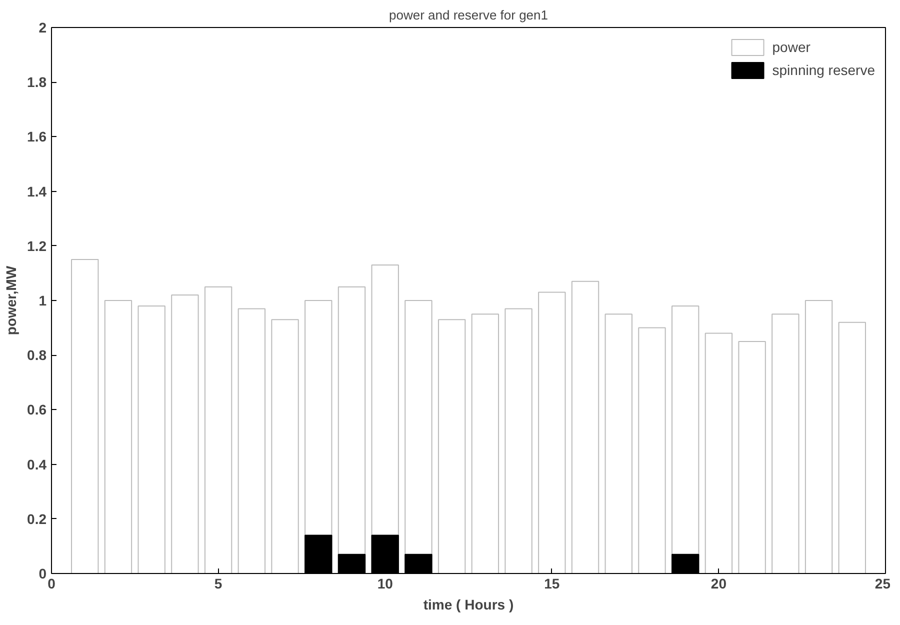 The width and height of the screenshot is (900, 625). What do you see at coordinates (42, 28) in the screenshot?
I see `y-tick-label: 2` at bounding box center [42, 28].